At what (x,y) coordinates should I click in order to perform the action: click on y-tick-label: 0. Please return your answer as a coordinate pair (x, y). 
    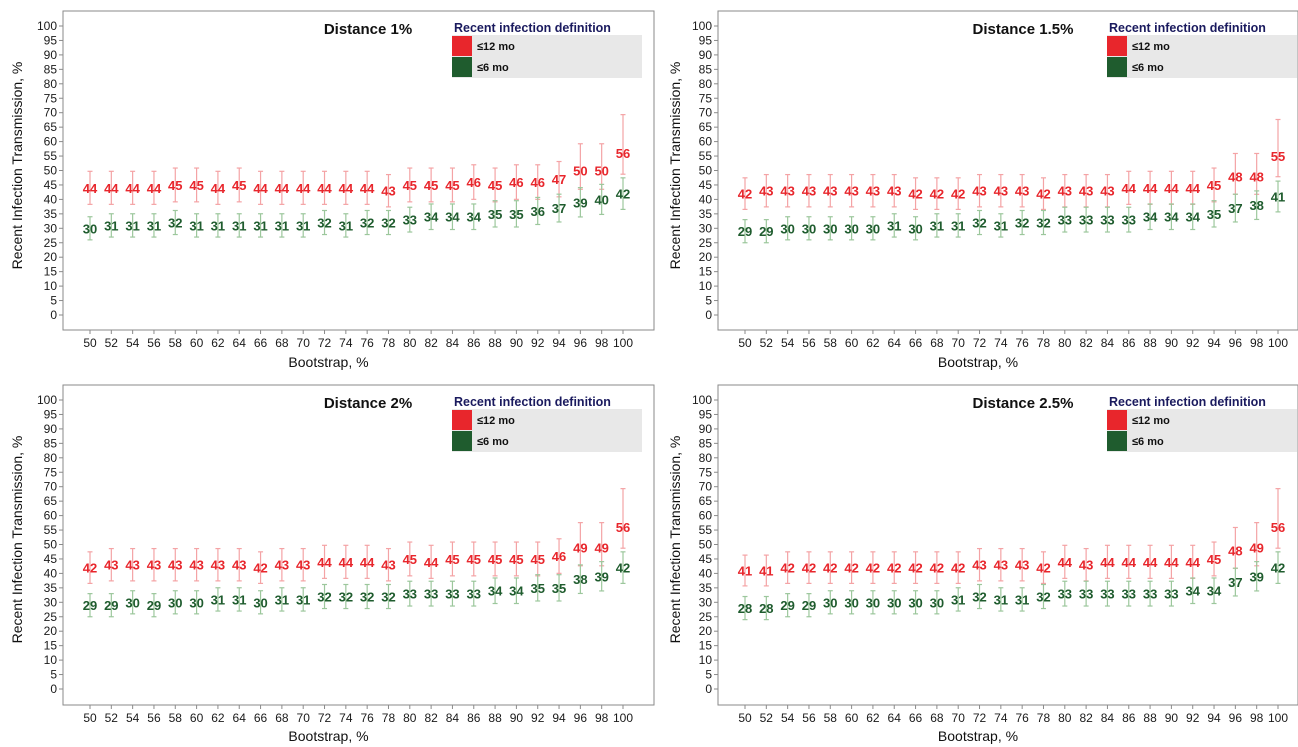
    Looking at the image, I should click on (53, 689).